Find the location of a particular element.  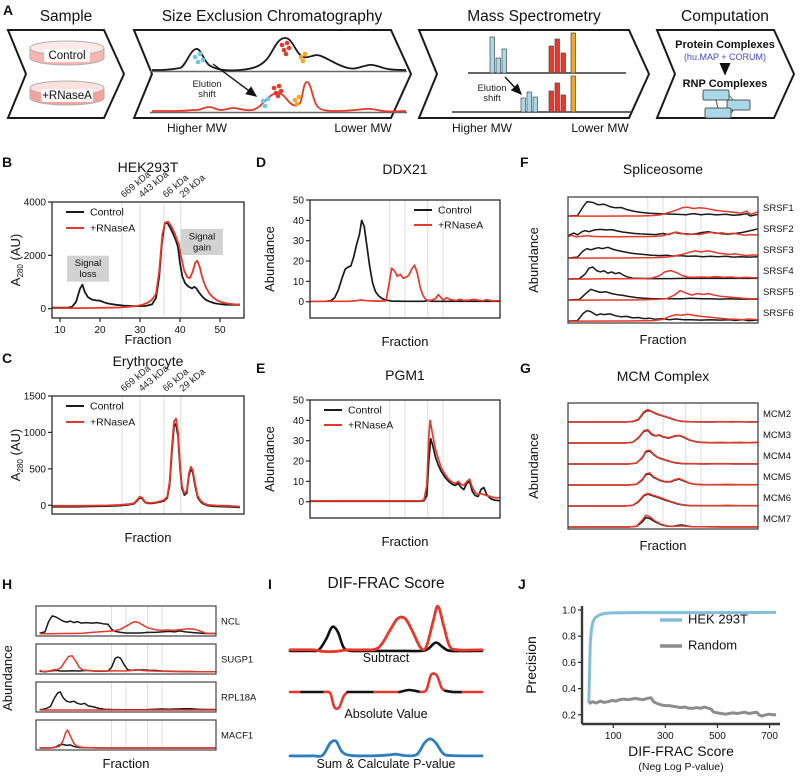

svg-text: 2000 is located at coordinates (35, 256).